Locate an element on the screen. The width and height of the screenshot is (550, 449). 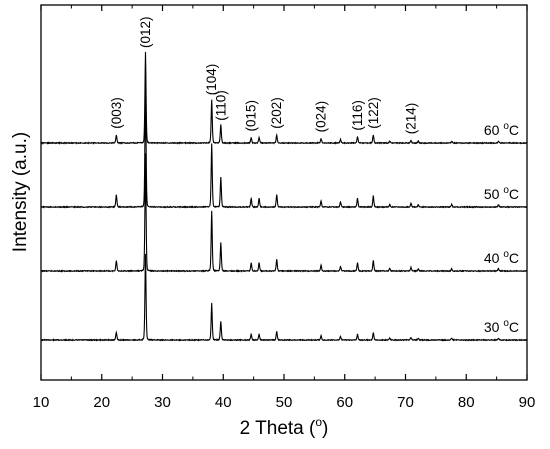
peak-label-202: (202) is located at coordinates (276, 113).